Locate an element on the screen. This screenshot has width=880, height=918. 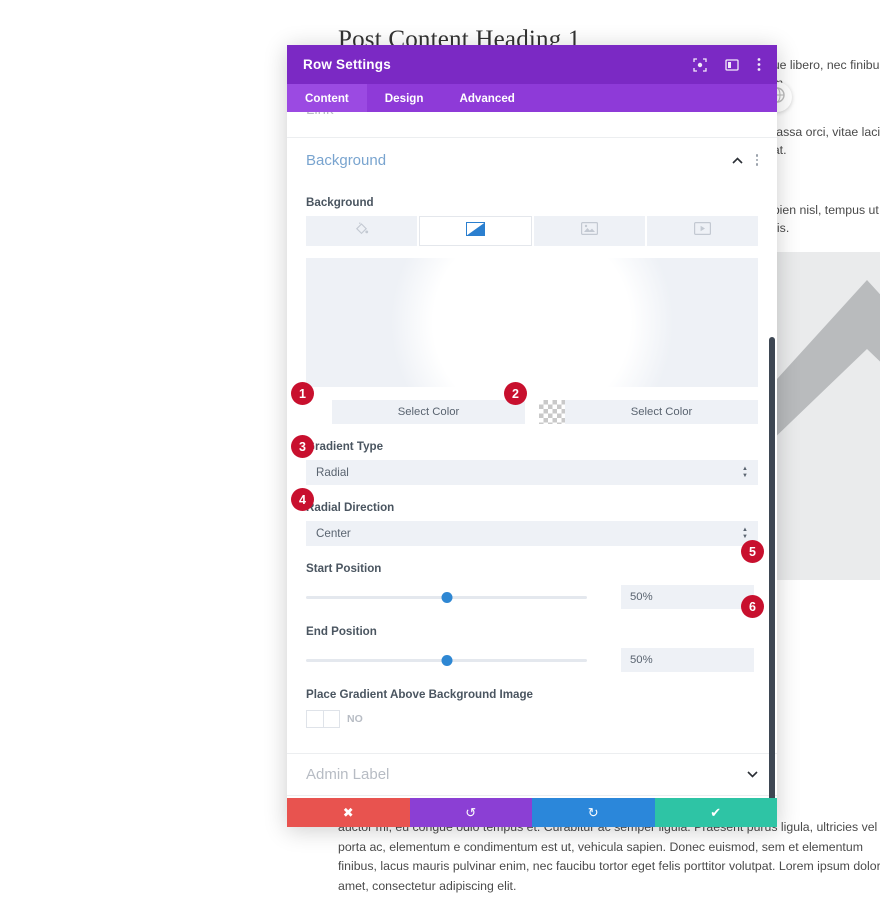
chevron-down-icon is located at coordinates (752, 774).